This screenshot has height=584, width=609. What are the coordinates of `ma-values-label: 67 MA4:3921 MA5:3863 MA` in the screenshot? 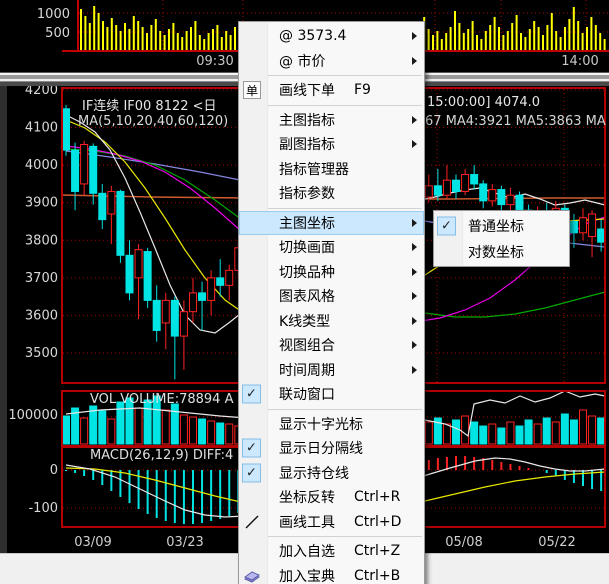 It's located at (515, 121).